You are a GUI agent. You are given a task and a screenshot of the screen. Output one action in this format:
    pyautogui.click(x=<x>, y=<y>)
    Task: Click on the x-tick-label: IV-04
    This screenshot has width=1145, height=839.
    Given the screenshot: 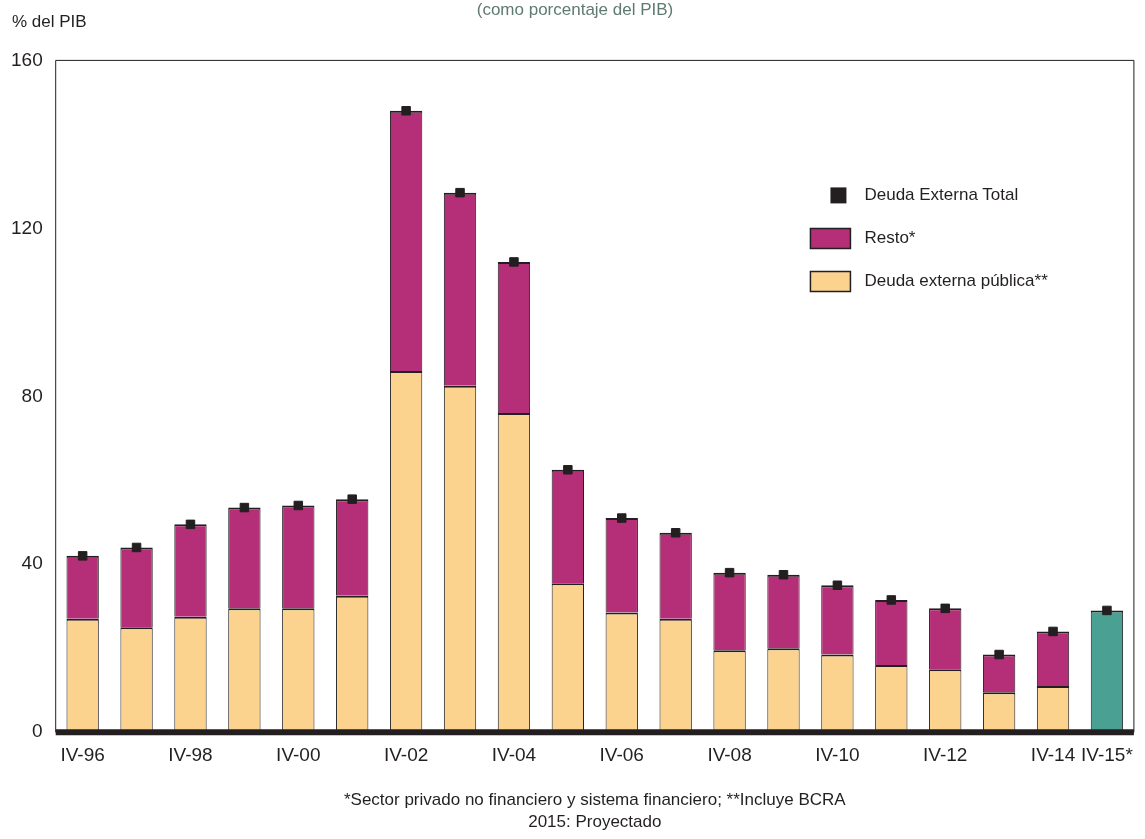 What is the action you would take?
    pyautogui.click(x=514, y=754)
    